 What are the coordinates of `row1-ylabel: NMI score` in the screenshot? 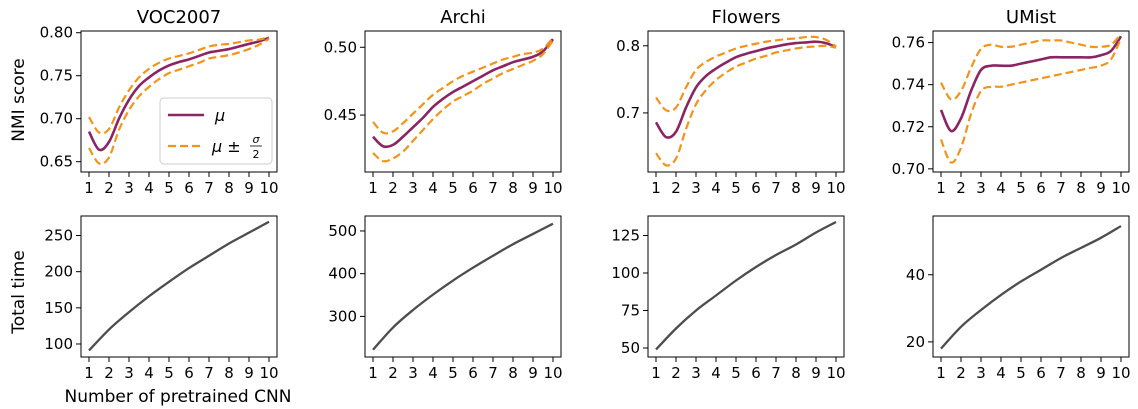 It's located at (19, 99).